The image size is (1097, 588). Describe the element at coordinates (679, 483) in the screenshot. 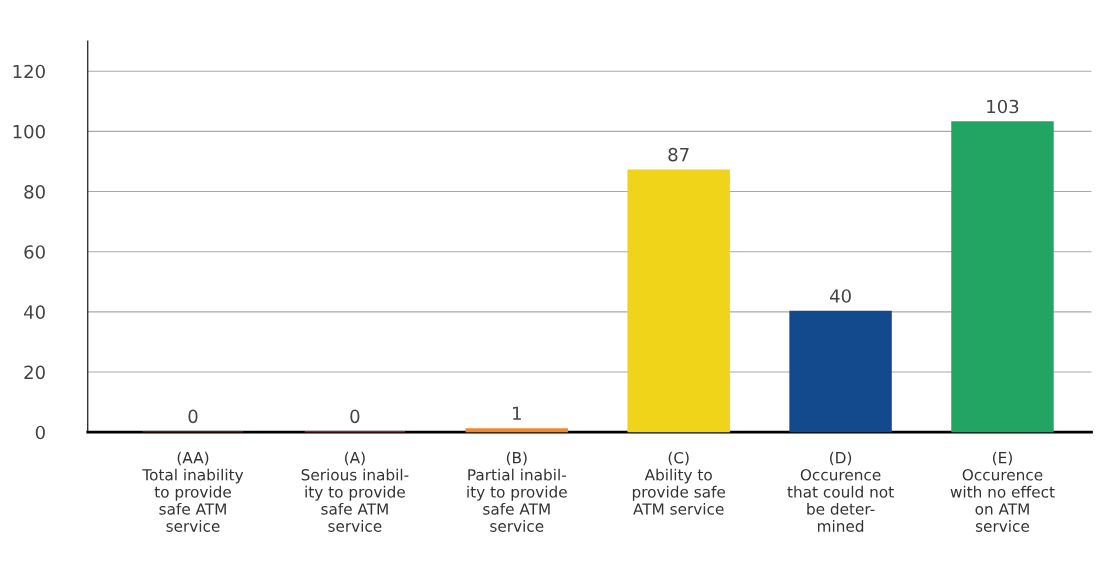

I see `x-tick-label: (C) Ability to provide safe ATM service` at that location.